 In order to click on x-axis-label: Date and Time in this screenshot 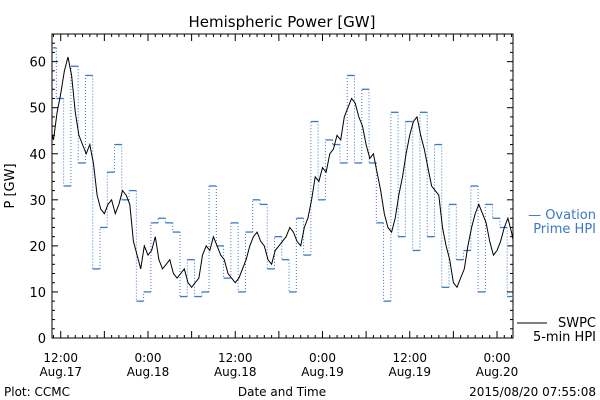, I will do `click(282, 392)`.